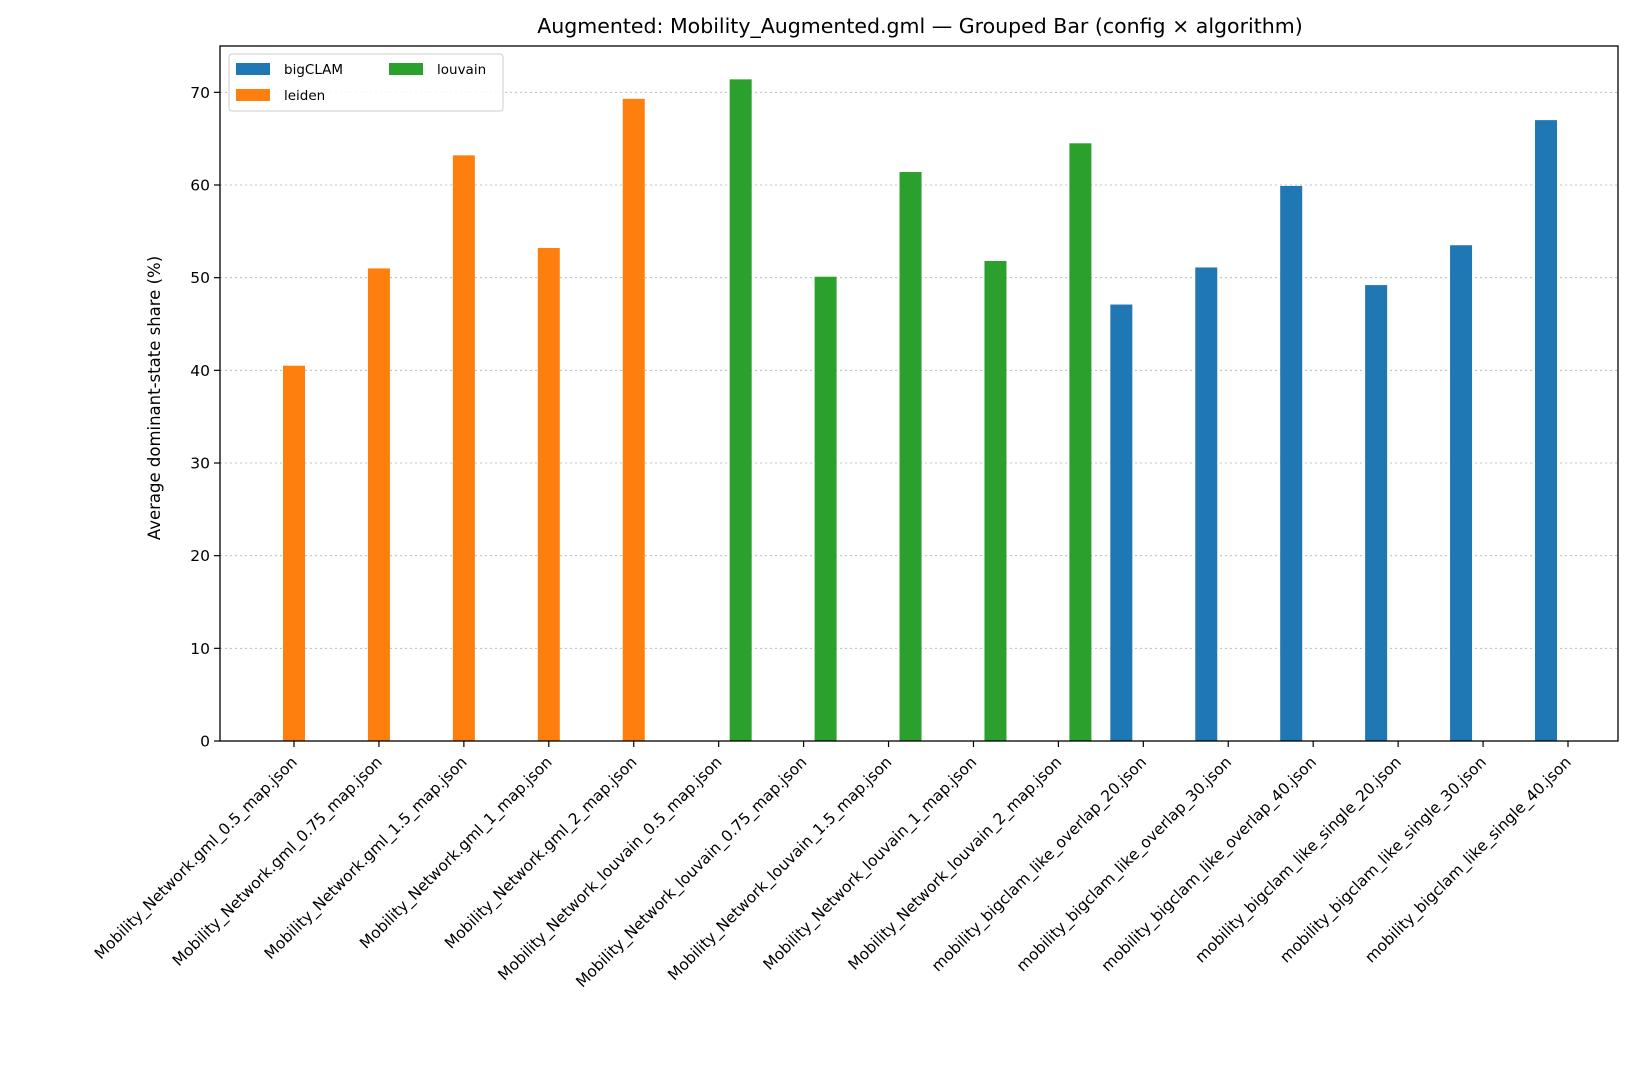  I want to click on legend-box, so click(366, 82).